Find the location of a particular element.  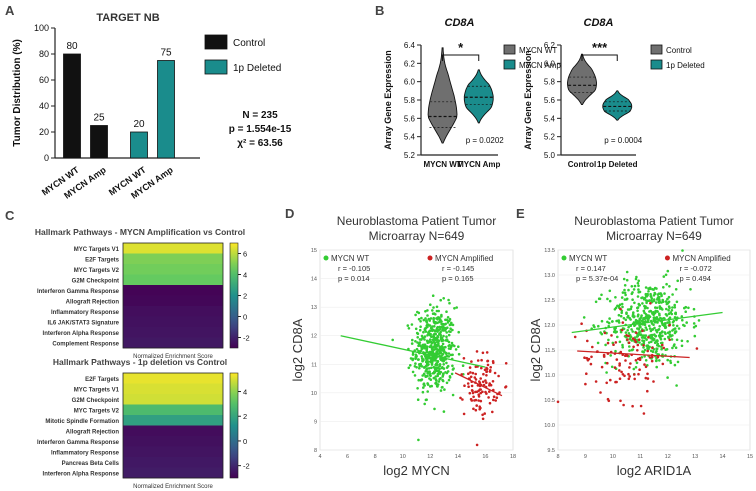

bar-value-label: 25 is located at coordinates (99, 118).